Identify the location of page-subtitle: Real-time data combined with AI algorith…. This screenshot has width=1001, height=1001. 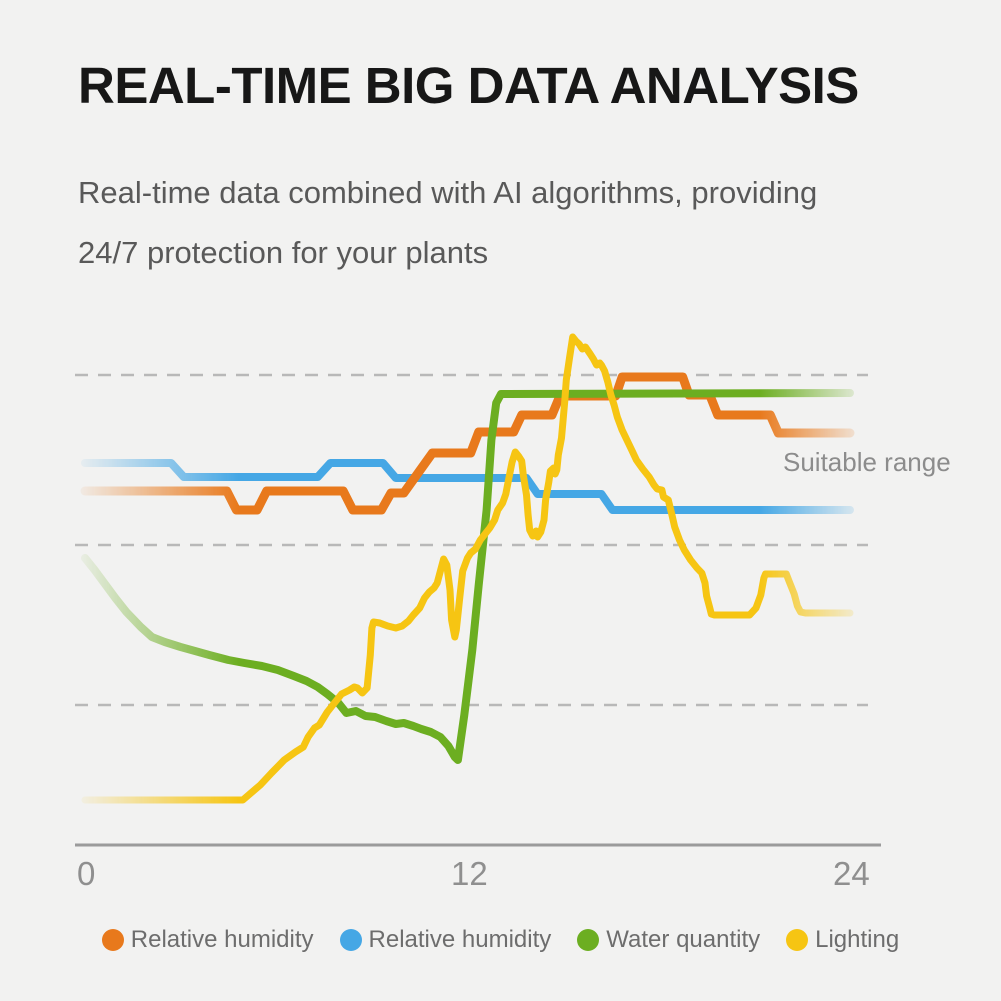
(447, 223).